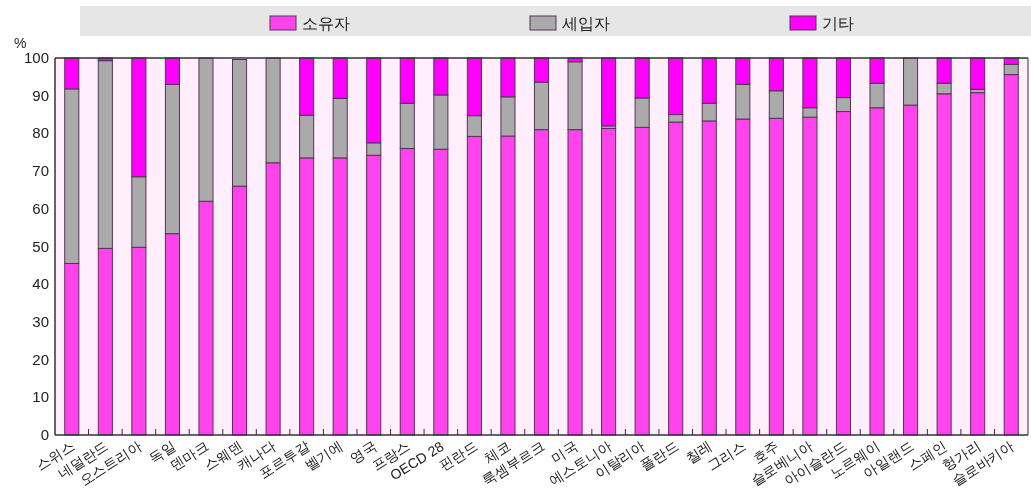  I want to click on y-tick-label: 40, so click(40, 284).